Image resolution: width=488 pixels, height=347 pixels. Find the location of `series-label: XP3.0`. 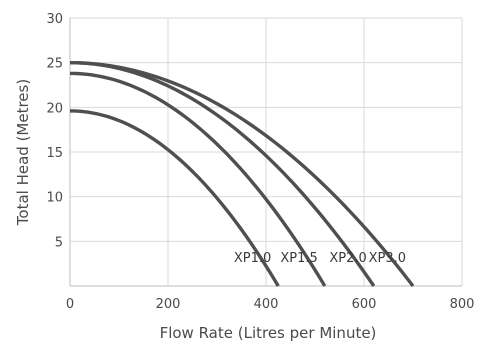

series-label: XP3.0 is located at coordinates (387, 258).